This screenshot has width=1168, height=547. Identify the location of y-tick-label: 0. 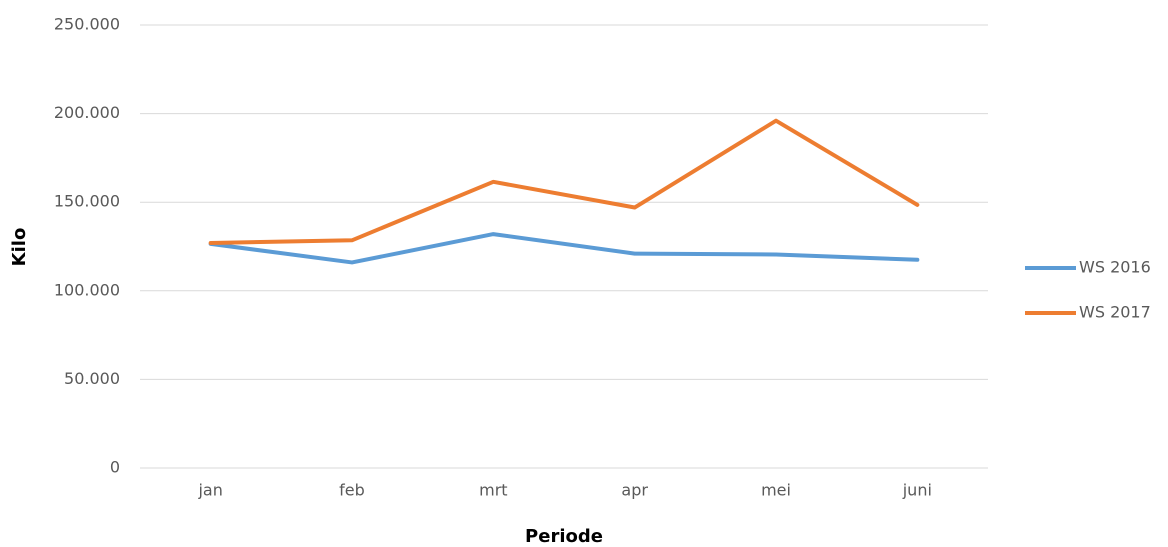
(115, 467).